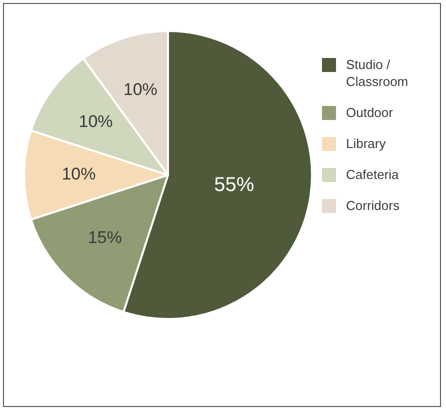 This screenshot has width=446, height=412. What do you see at coordinates (378, 73) in the screenshot?
I see `legend-label: Studio / Classroom` at bounding box center [378, 73].